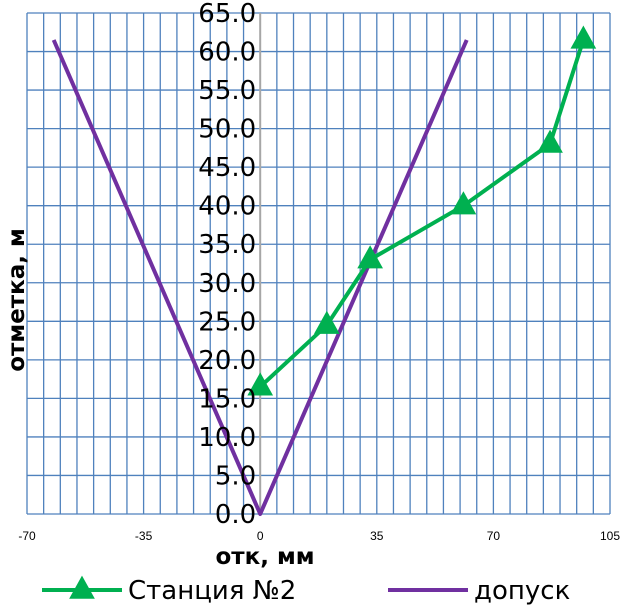 This screenshot has width=632, height=610. Describe the element at coordinates (319, 536) in the screenshot. I see `x-tick-labels: -70 -35 0 35 70 105` at that location.